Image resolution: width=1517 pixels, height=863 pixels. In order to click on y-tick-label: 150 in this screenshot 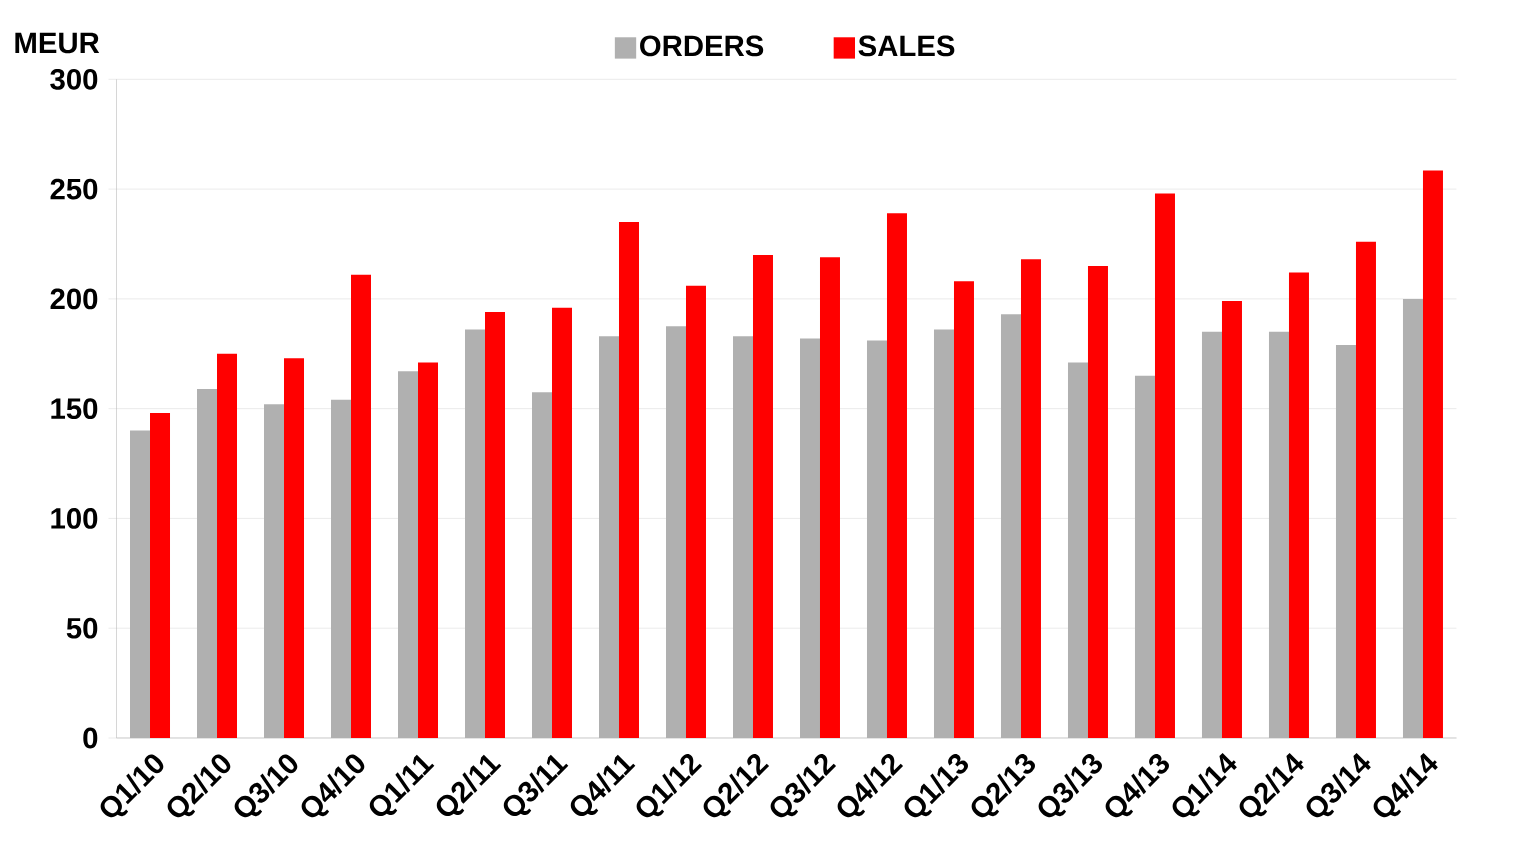, I will do `click(74, 409)`.